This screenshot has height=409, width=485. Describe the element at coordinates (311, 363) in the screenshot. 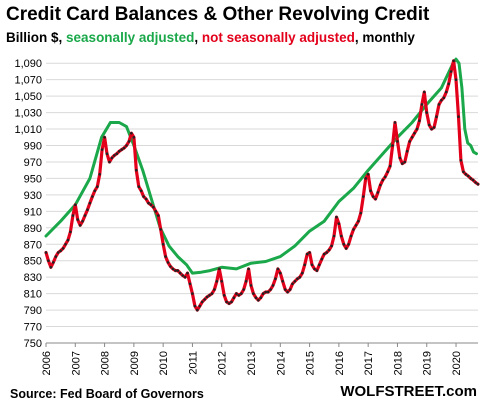

I see `x-tick-label: 2015` at that location.